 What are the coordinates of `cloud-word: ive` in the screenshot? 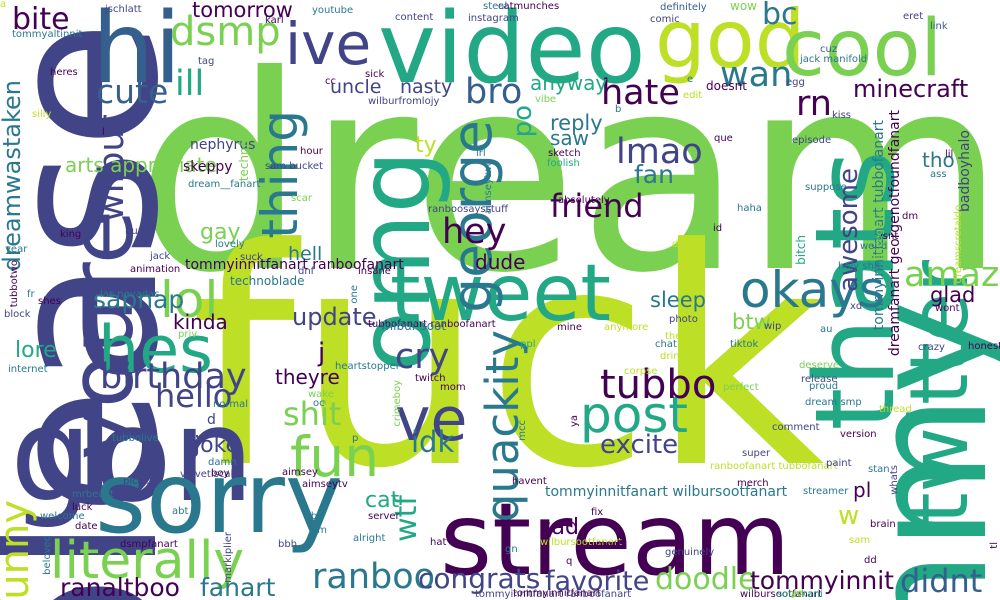 It's located at (328, 44).